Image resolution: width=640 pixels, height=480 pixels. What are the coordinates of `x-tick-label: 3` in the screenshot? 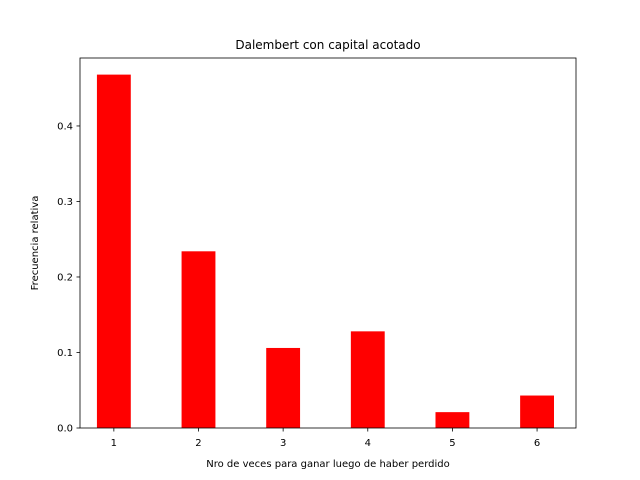 It's located at (283, 443).